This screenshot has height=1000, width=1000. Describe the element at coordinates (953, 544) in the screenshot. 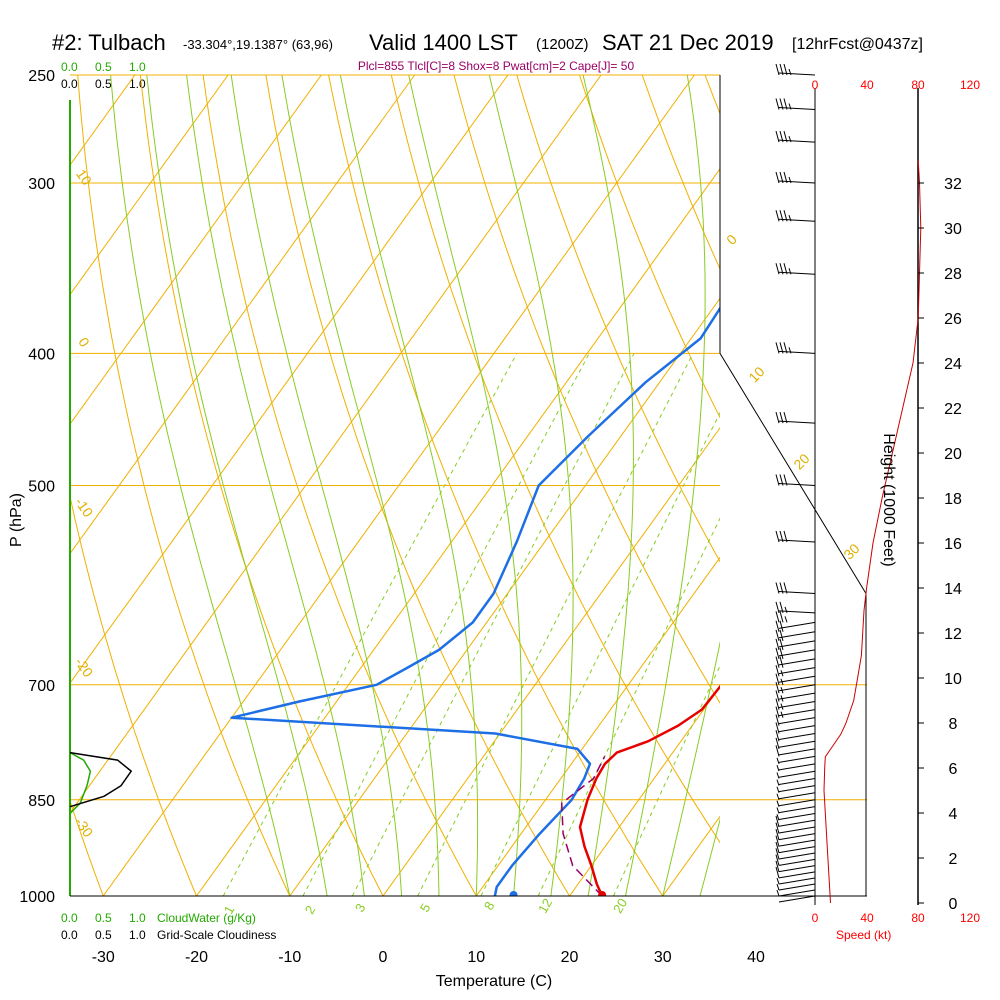

I see `height-tick-label: 16` at that location.